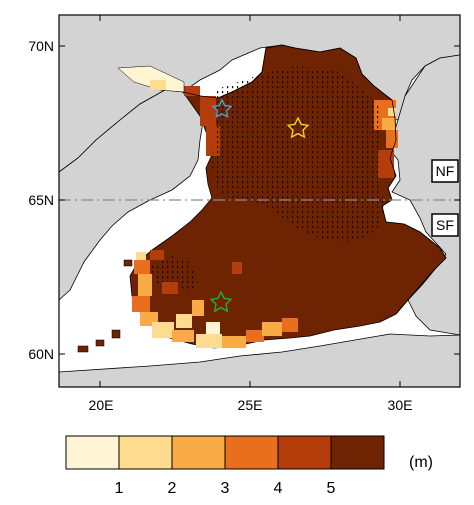  I want to click on colorbar-tick-label: 5, so click(331, 488).